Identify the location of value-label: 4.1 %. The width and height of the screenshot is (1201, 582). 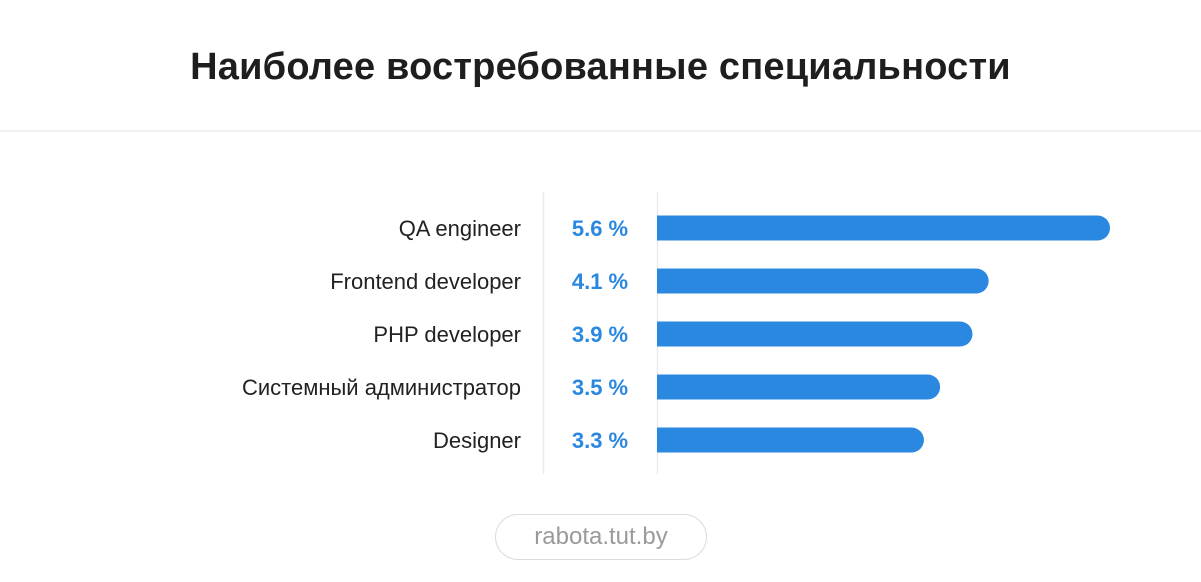
(600, 281).